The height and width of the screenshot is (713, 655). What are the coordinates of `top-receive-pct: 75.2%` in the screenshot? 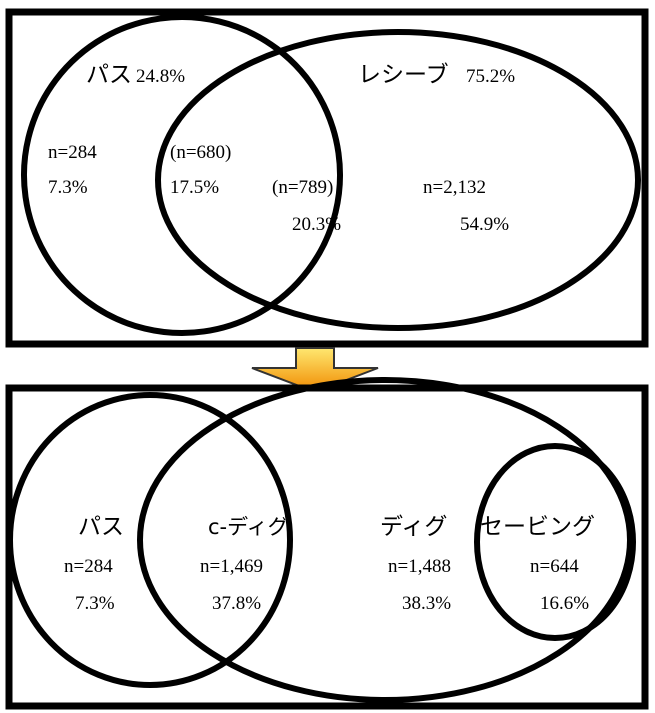 It's located at (490, 76).